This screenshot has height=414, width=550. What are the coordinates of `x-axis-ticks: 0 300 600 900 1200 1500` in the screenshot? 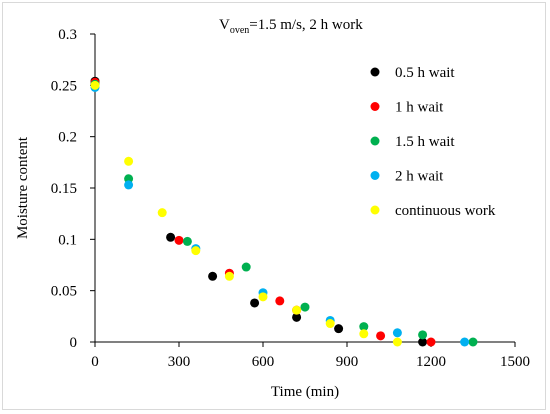 It's located at (310, 356).